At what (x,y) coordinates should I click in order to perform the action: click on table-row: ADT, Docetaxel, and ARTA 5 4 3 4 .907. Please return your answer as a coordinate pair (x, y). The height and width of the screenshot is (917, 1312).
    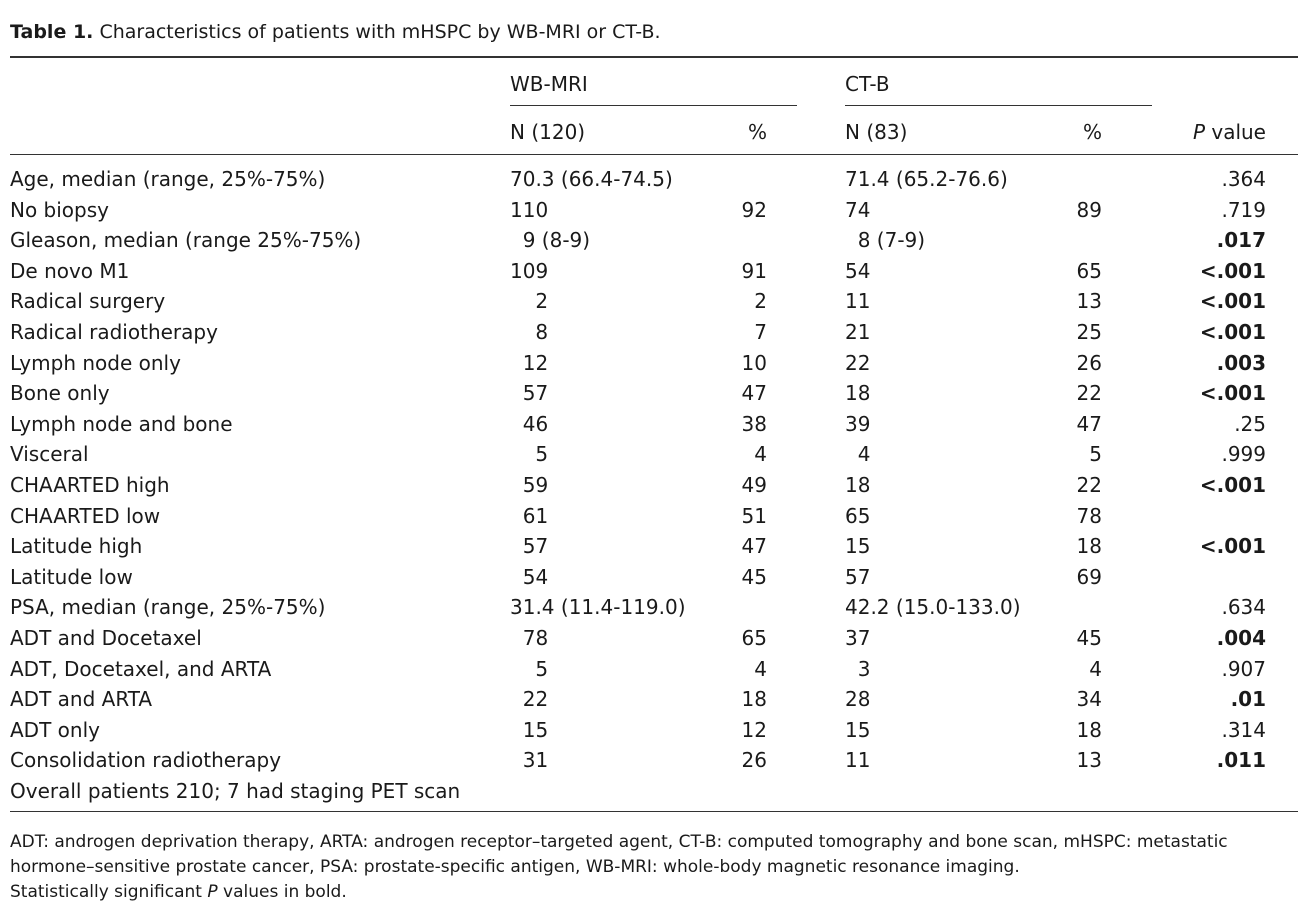
    Looking at the image, I should click on (650, 669).